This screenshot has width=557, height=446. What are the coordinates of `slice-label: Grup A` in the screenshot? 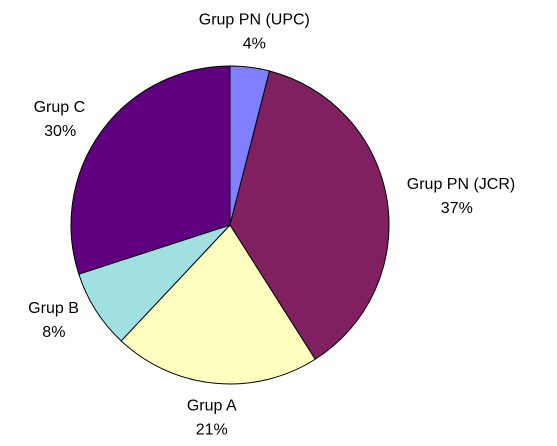 It's located at (212, 405).